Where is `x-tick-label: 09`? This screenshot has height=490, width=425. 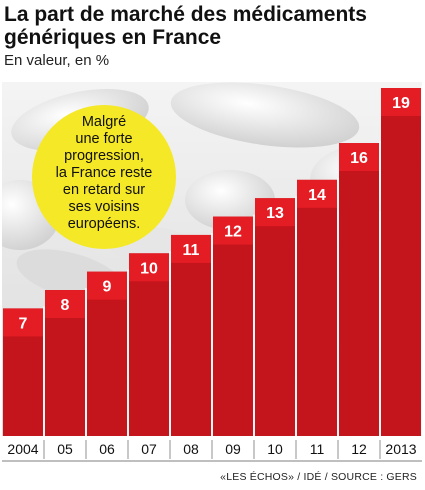 x-tick-label: 09 is located at coordinates (233, 449).